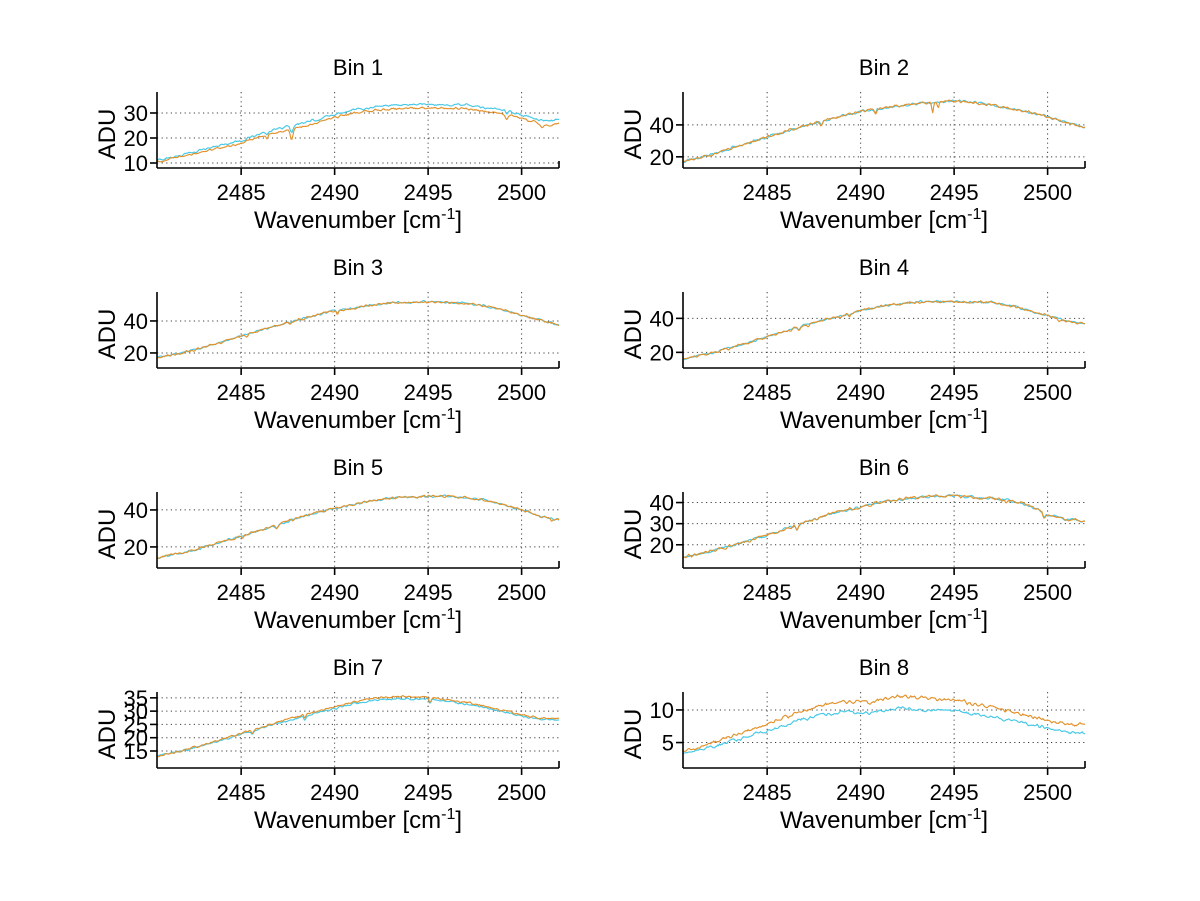  I want to click on subplot-bin-8: 2485 2490 2495 2500 5 10, so click(868, 748).